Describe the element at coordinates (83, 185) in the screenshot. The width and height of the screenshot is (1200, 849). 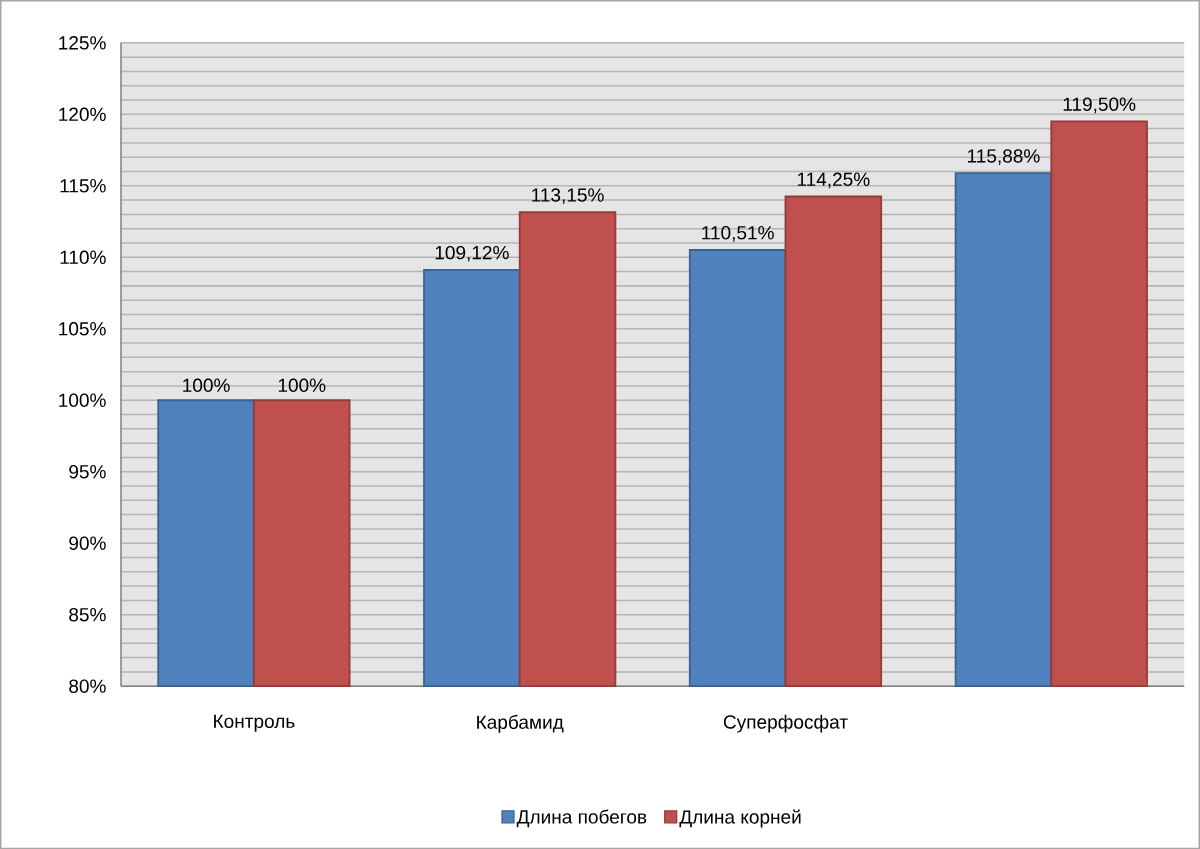
I see `y-tick-label: 115%` at that location.